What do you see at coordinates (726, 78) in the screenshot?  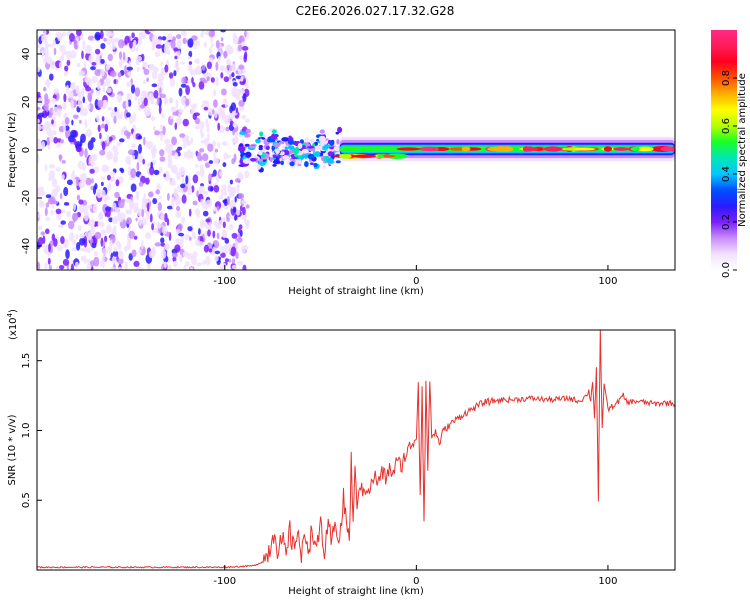 I see `colorbar-tick-label: 0.8` at bounding box center [726, 78].